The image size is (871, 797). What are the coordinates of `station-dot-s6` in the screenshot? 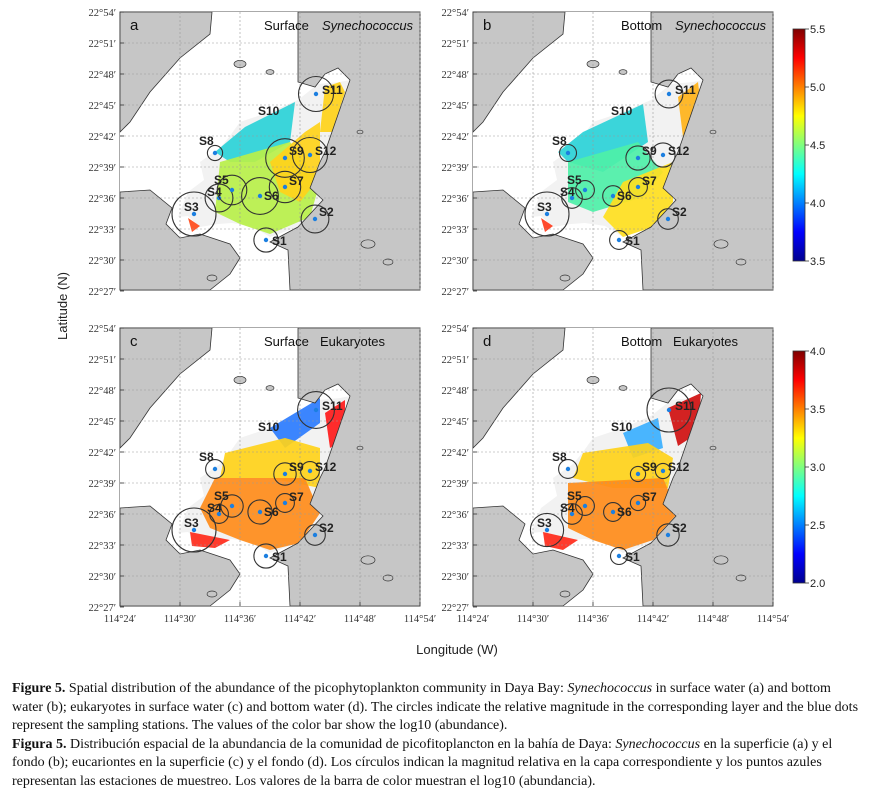 It's located at (260, 512).